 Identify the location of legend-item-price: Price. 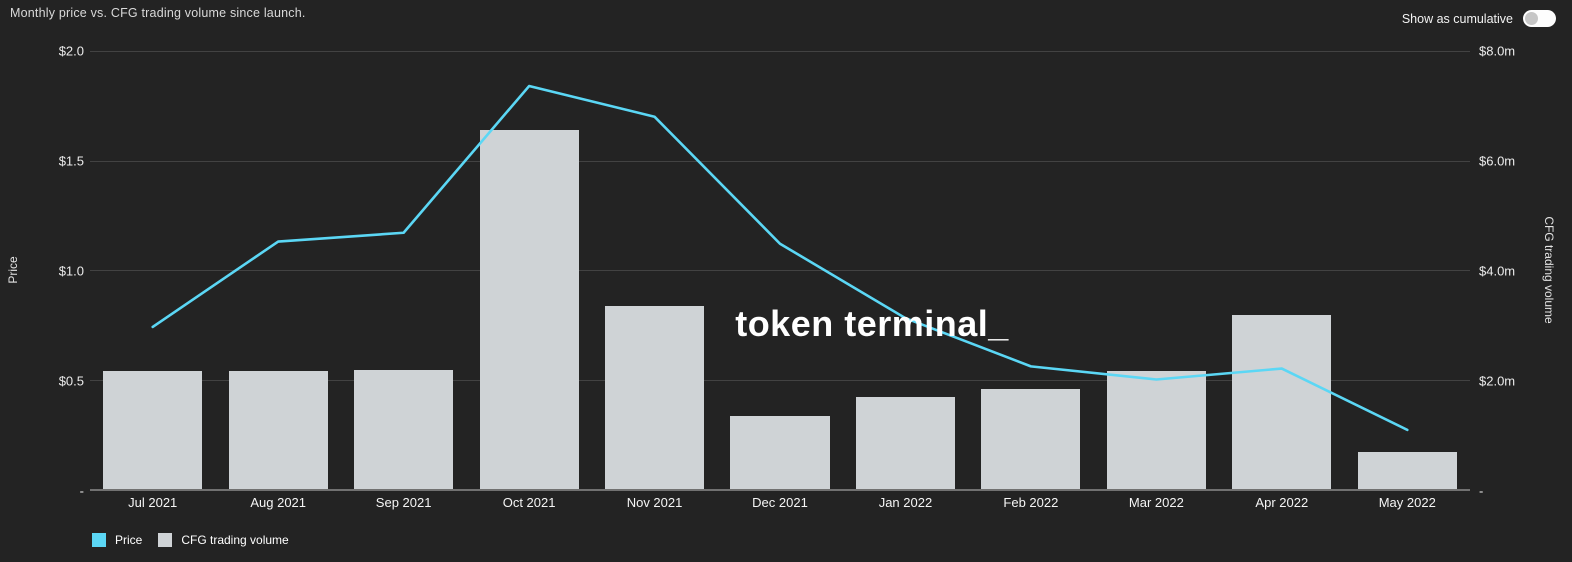
(117, 540).